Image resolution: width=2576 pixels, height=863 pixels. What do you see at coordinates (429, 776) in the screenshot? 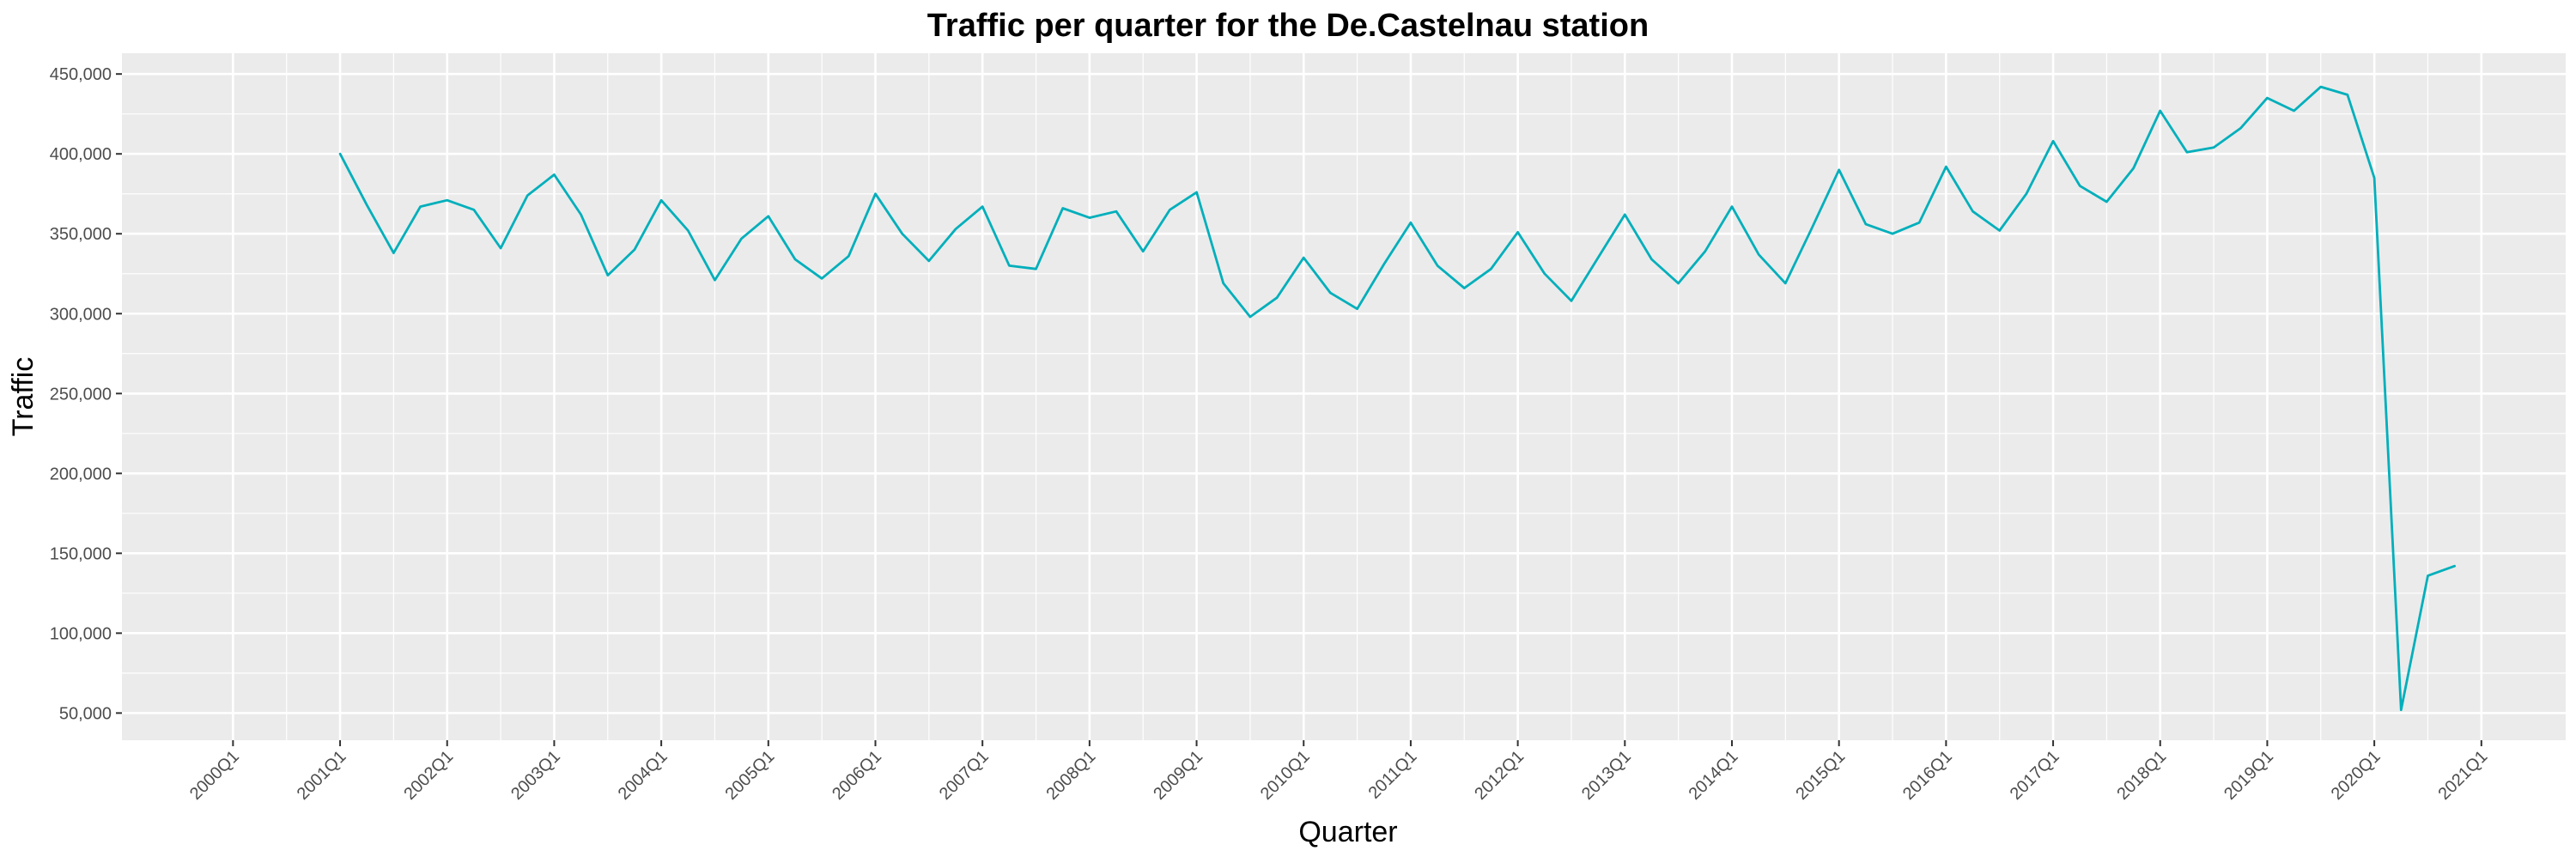
I see `x-tick-label: 2002Q1` at bounding box center [429, 776].